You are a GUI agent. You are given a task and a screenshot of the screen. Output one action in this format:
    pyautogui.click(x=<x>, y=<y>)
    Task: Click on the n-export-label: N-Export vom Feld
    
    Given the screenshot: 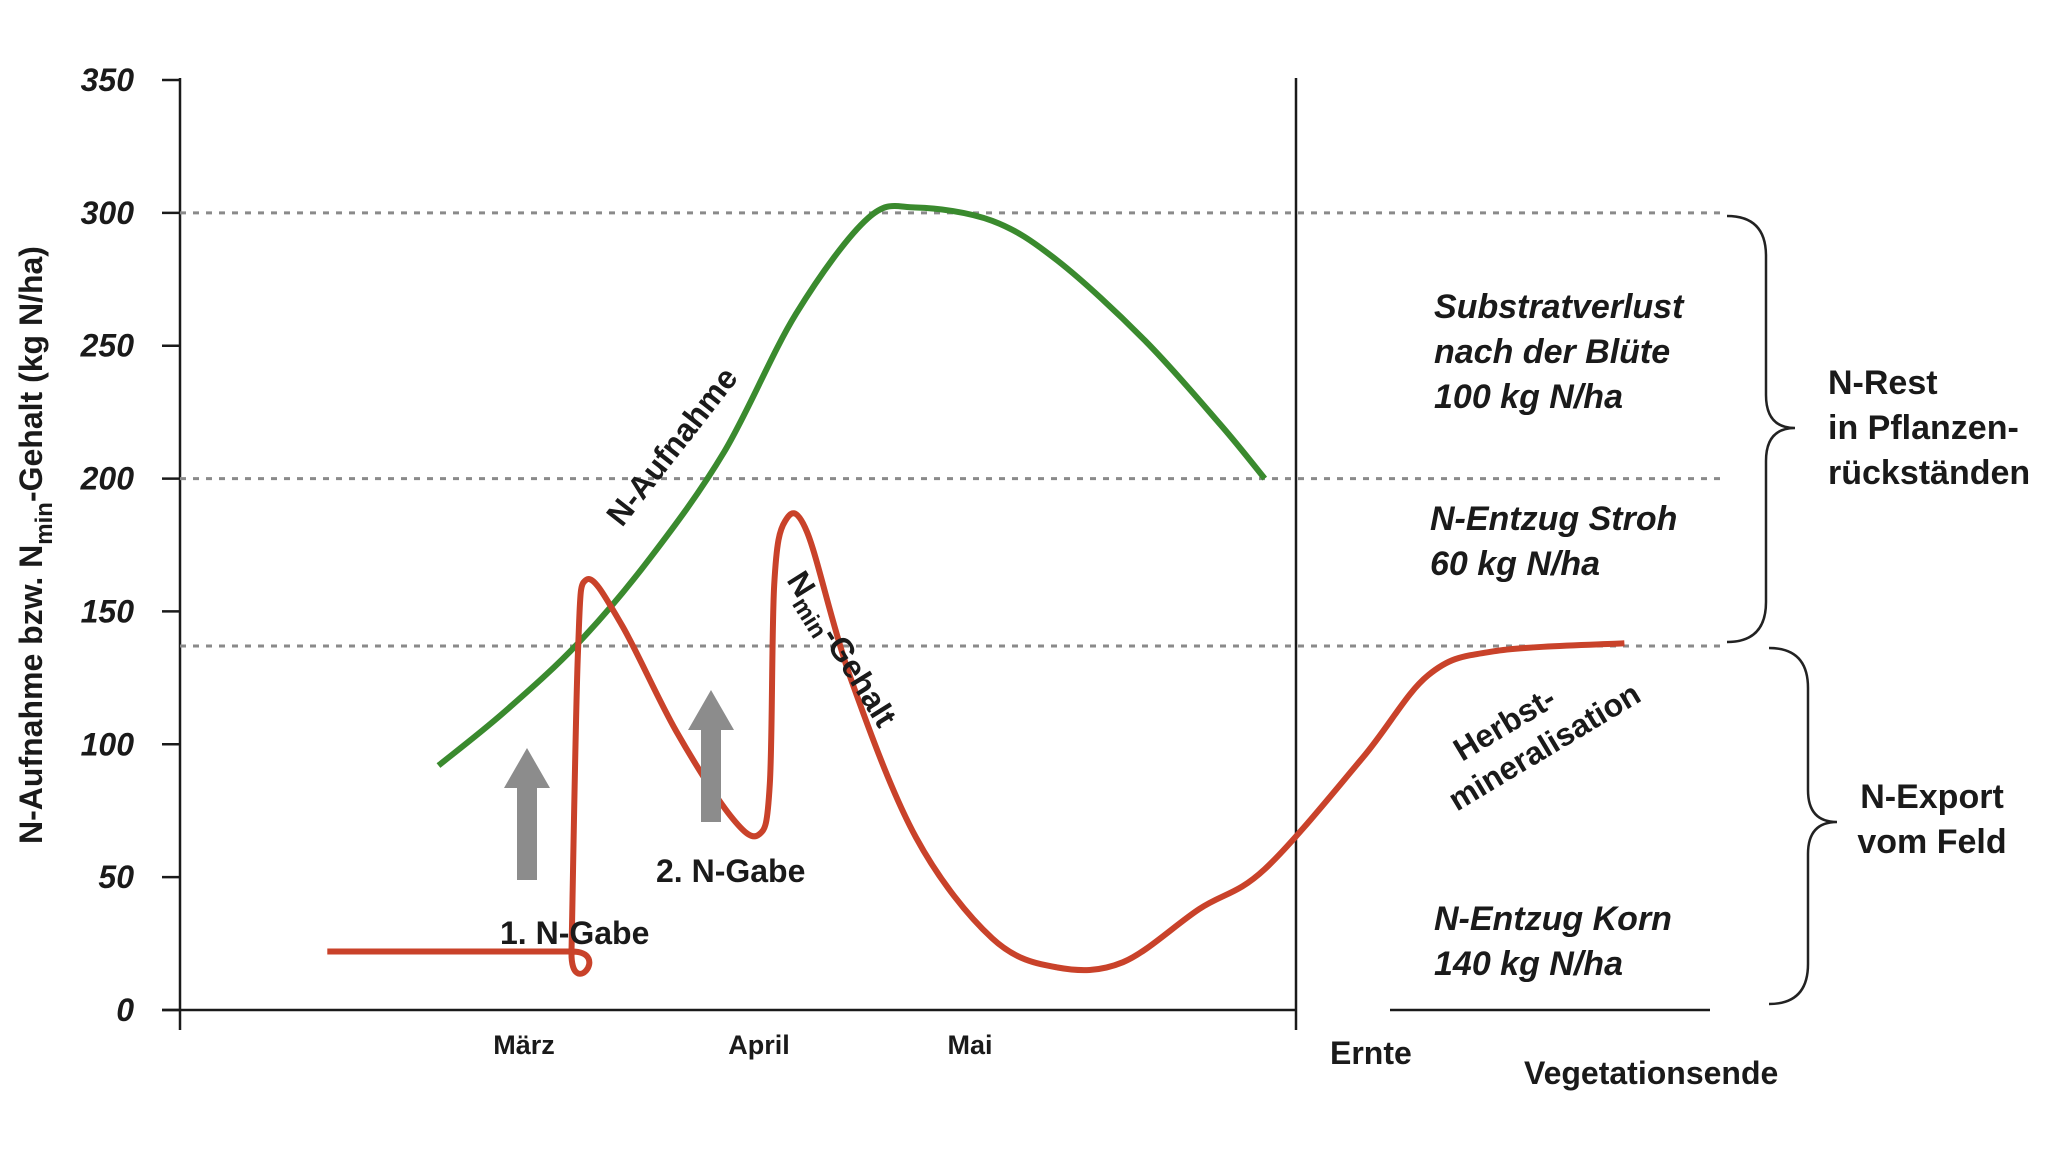 What is the action you would take?
    pyautogui.click(x=1931, y=819)
    